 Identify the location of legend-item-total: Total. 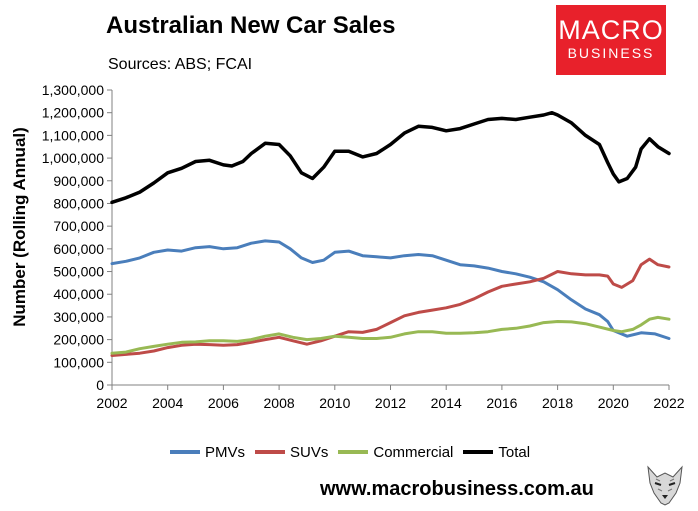
(496, 452).